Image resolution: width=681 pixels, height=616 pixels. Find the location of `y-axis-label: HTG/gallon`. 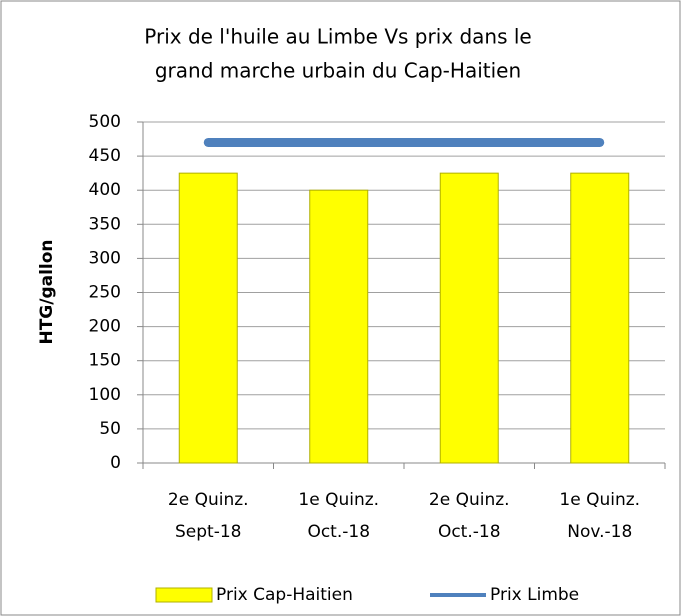

y-axis-label: HTG/gallon is located at coordinates (47, 291).